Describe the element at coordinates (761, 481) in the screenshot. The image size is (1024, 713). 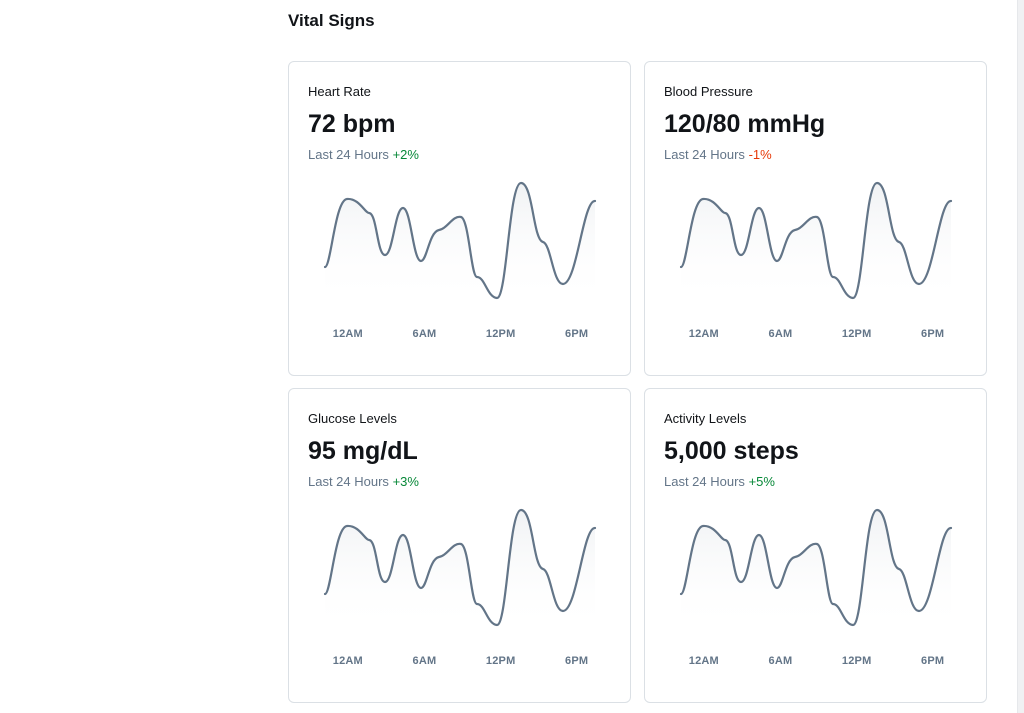
I see `change-badge: +5%` at that location.